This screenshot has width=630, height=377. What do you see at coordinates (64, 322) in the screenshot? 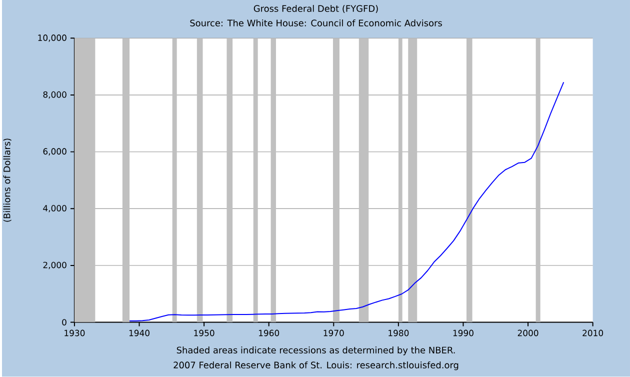
I see `y-tick-label: 0` at bounding box center [64, 322].